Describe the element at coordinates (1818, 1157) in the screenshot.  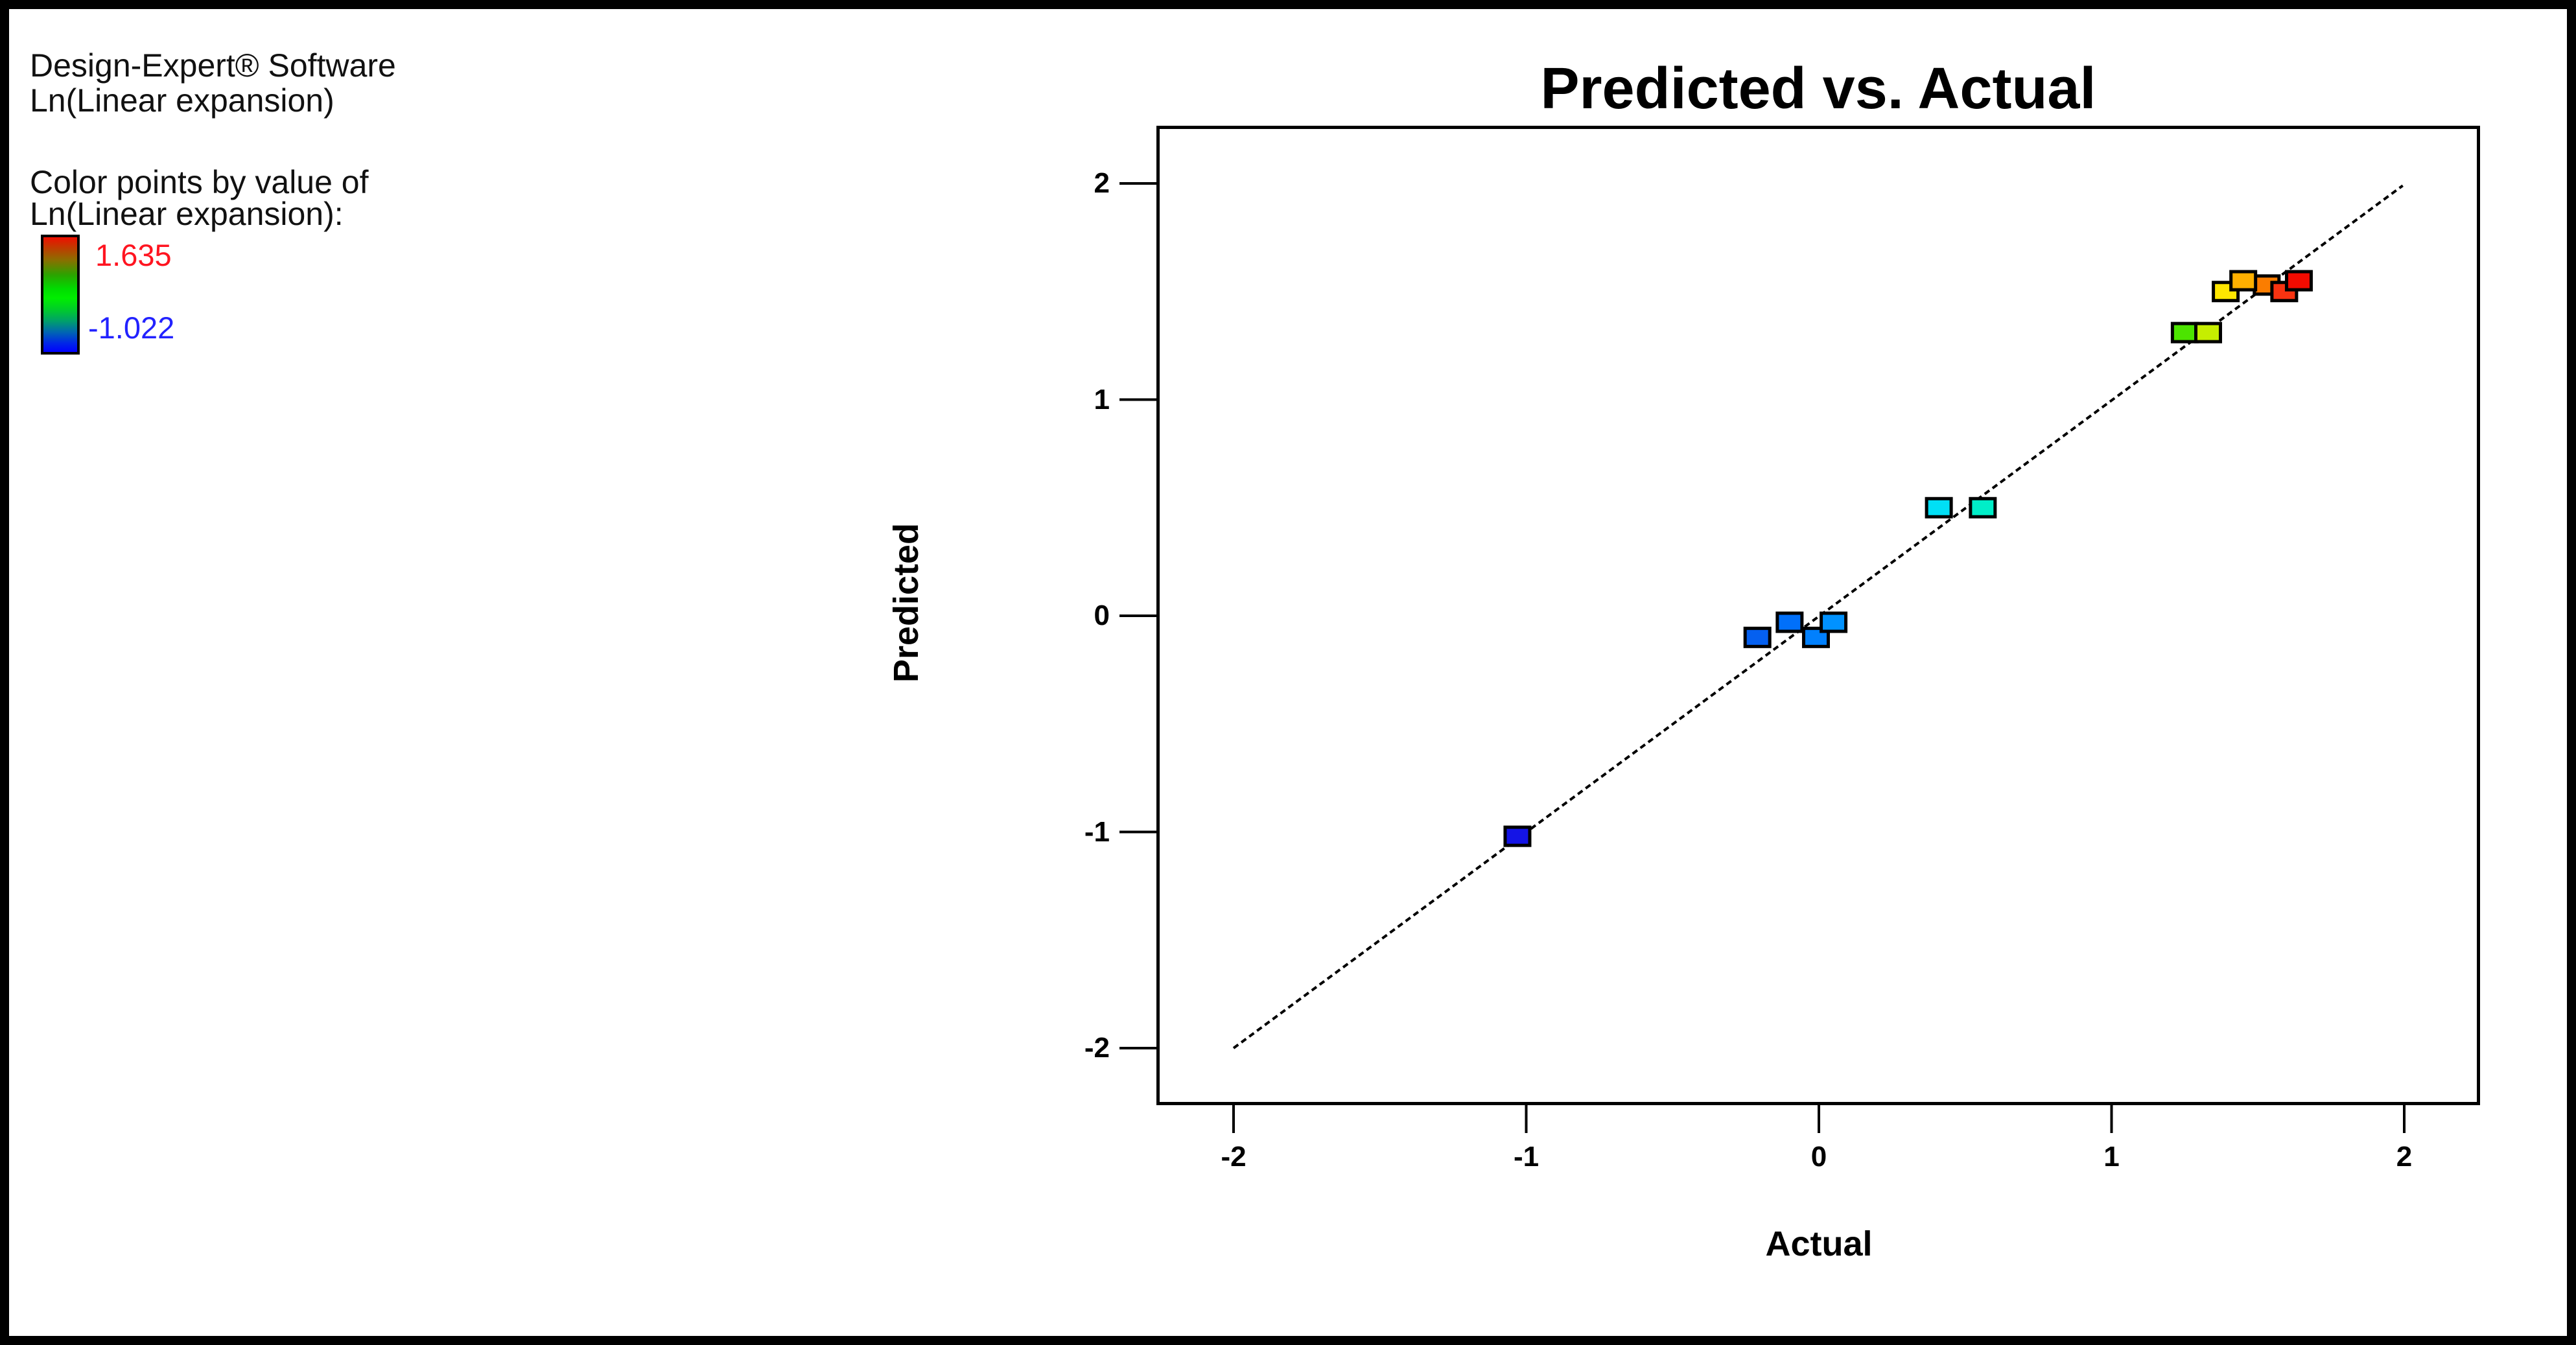
I see `x-tick-label: 0` at that location.